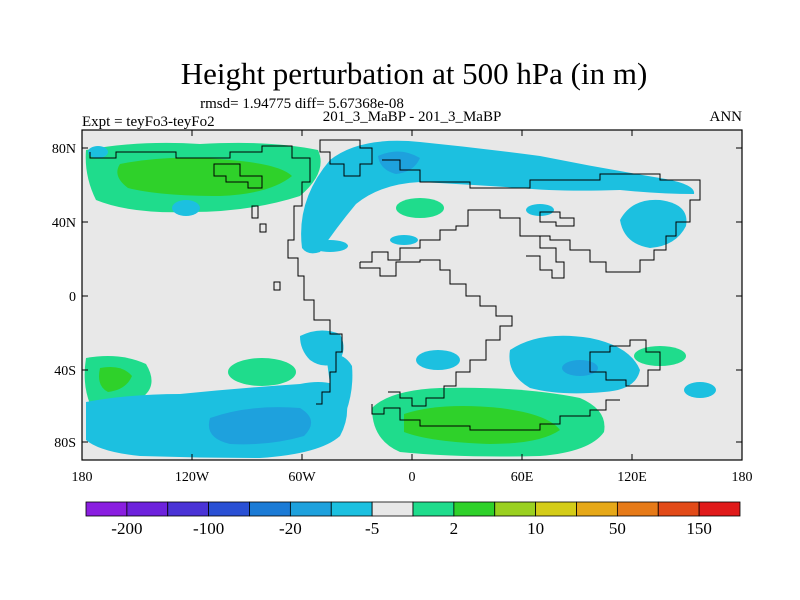 The image size is (800, 600). I want to click on americas-outline, so click(216, 275).